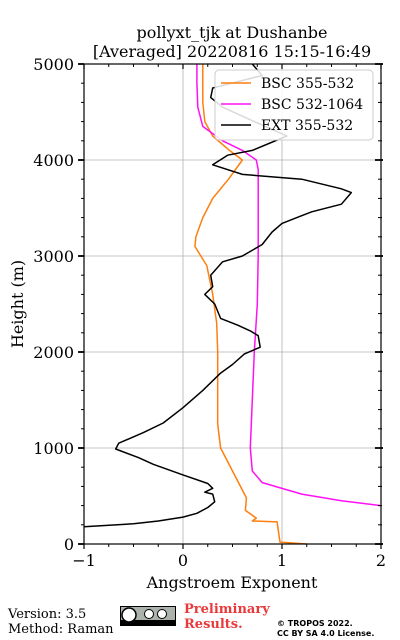  I want to click on y-tick-label: 3000, so click(53, 256).